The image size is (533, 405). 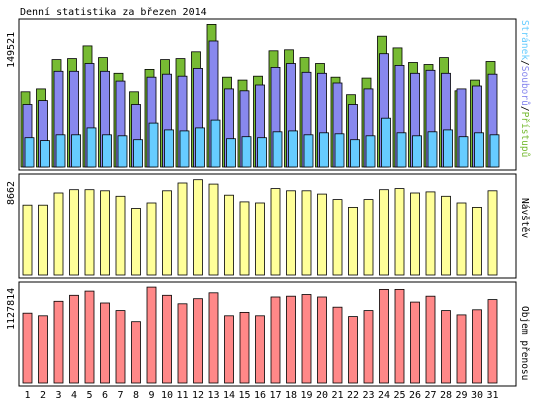 I want to click on x-tick-label-30: 30, so click(x=477, y=395).